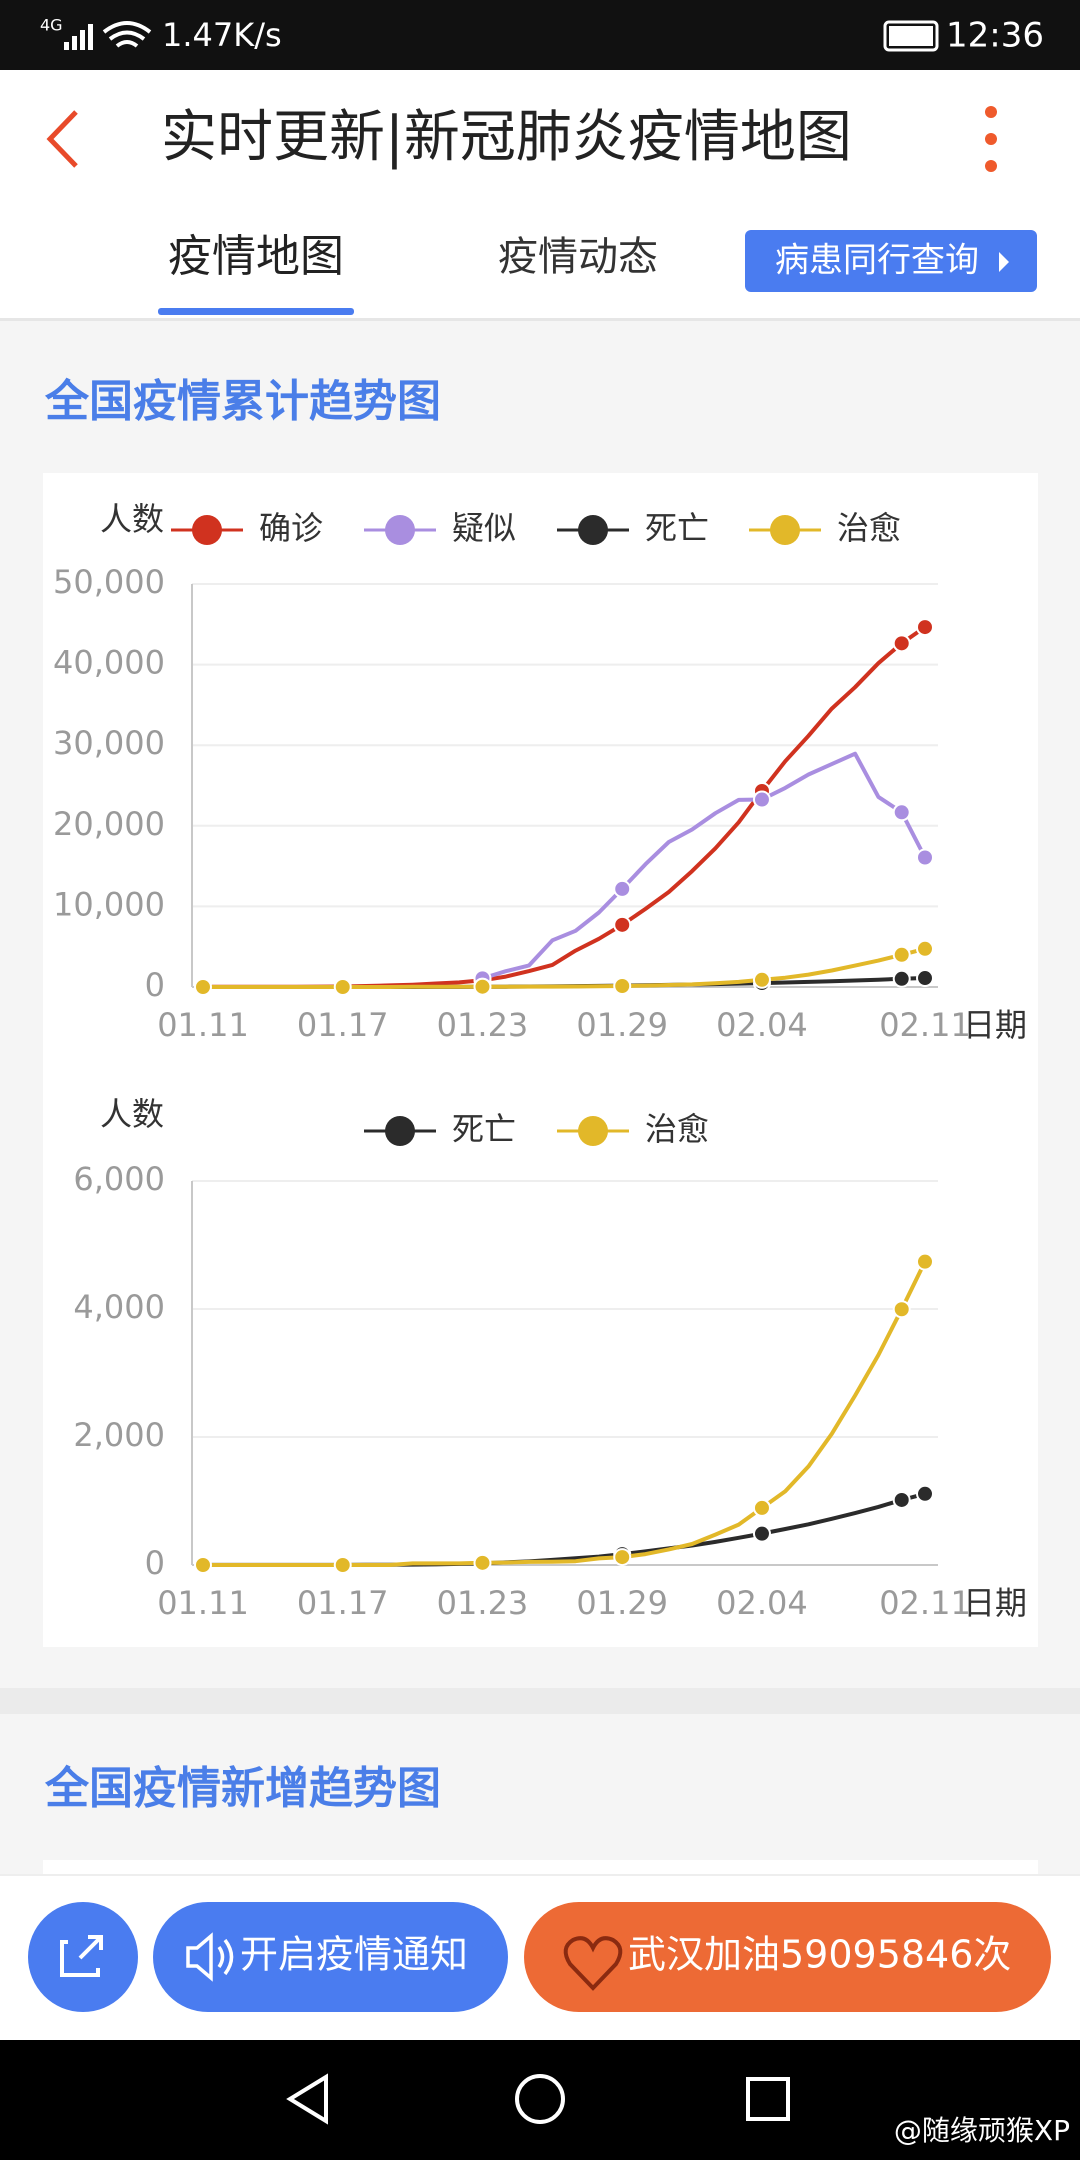 Image resolution: width=1080 pixels, height=2160 pixels. What do you see at coordinates (593, 1963) in the screenshot?
I see `heart-icon` at bounding box center [593, 1963].